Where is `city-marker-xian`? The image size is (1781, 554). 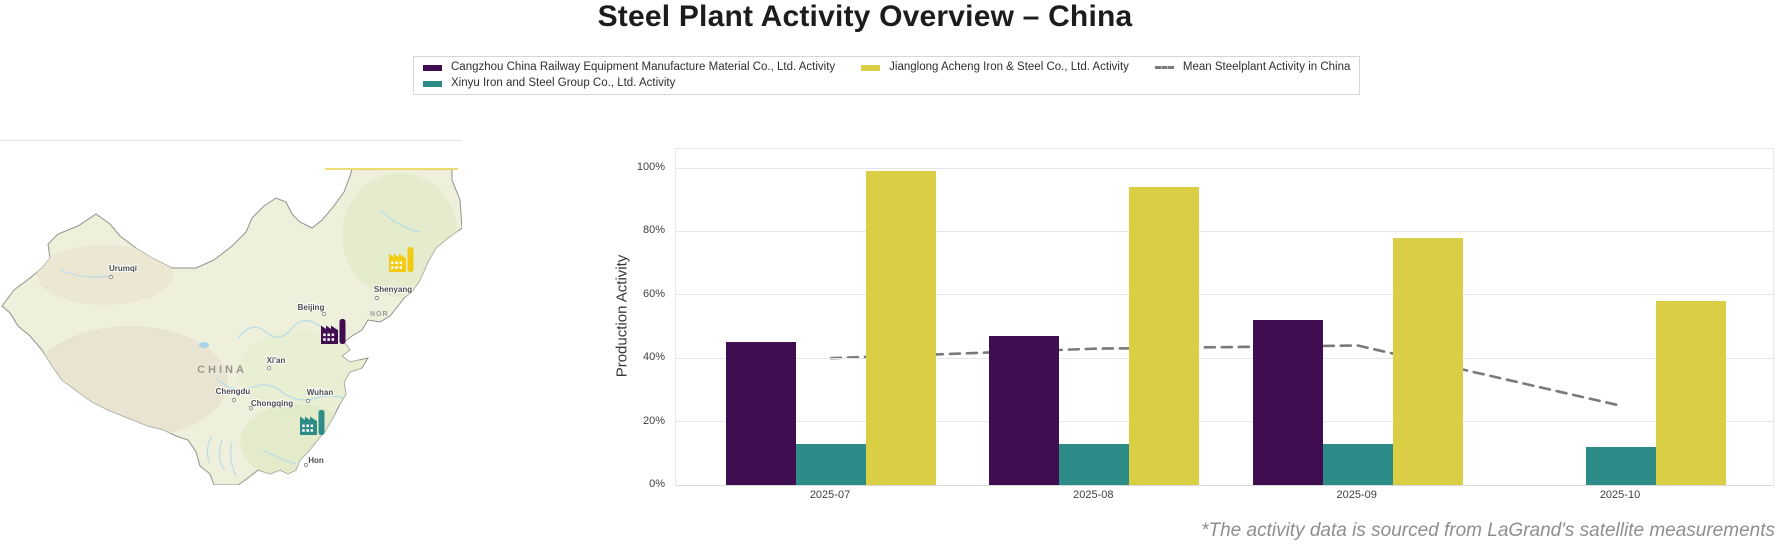 city-marker-xian is located at coordinates (269, 368).